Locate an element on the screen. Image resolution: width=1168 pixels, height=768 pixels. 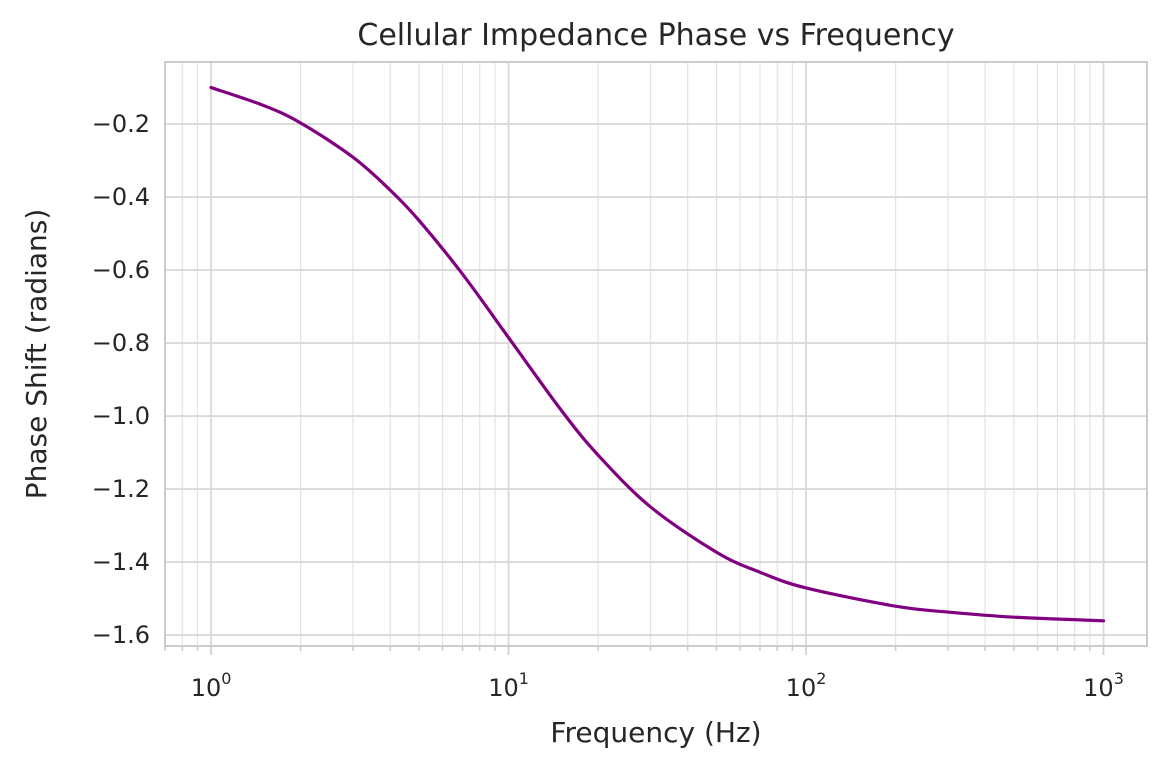
x-tick-label: 10² is located at coordinates (806, 685).